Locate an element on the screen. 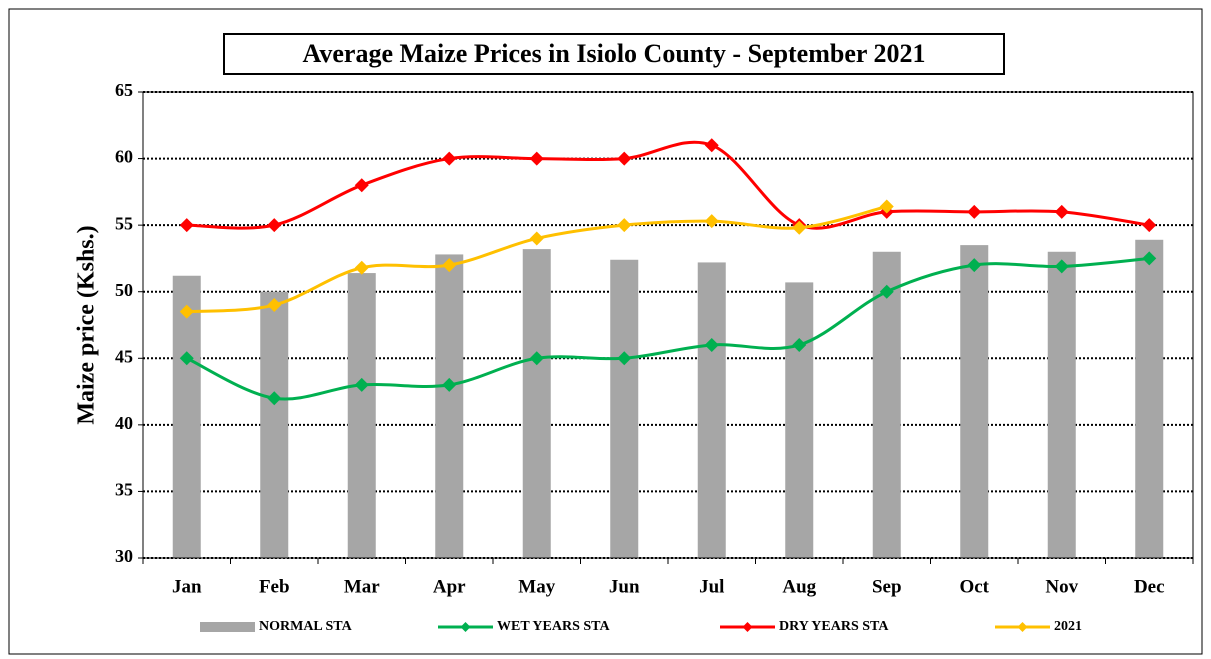  y-tick-label: 55 is located at coordinates (124, 223).